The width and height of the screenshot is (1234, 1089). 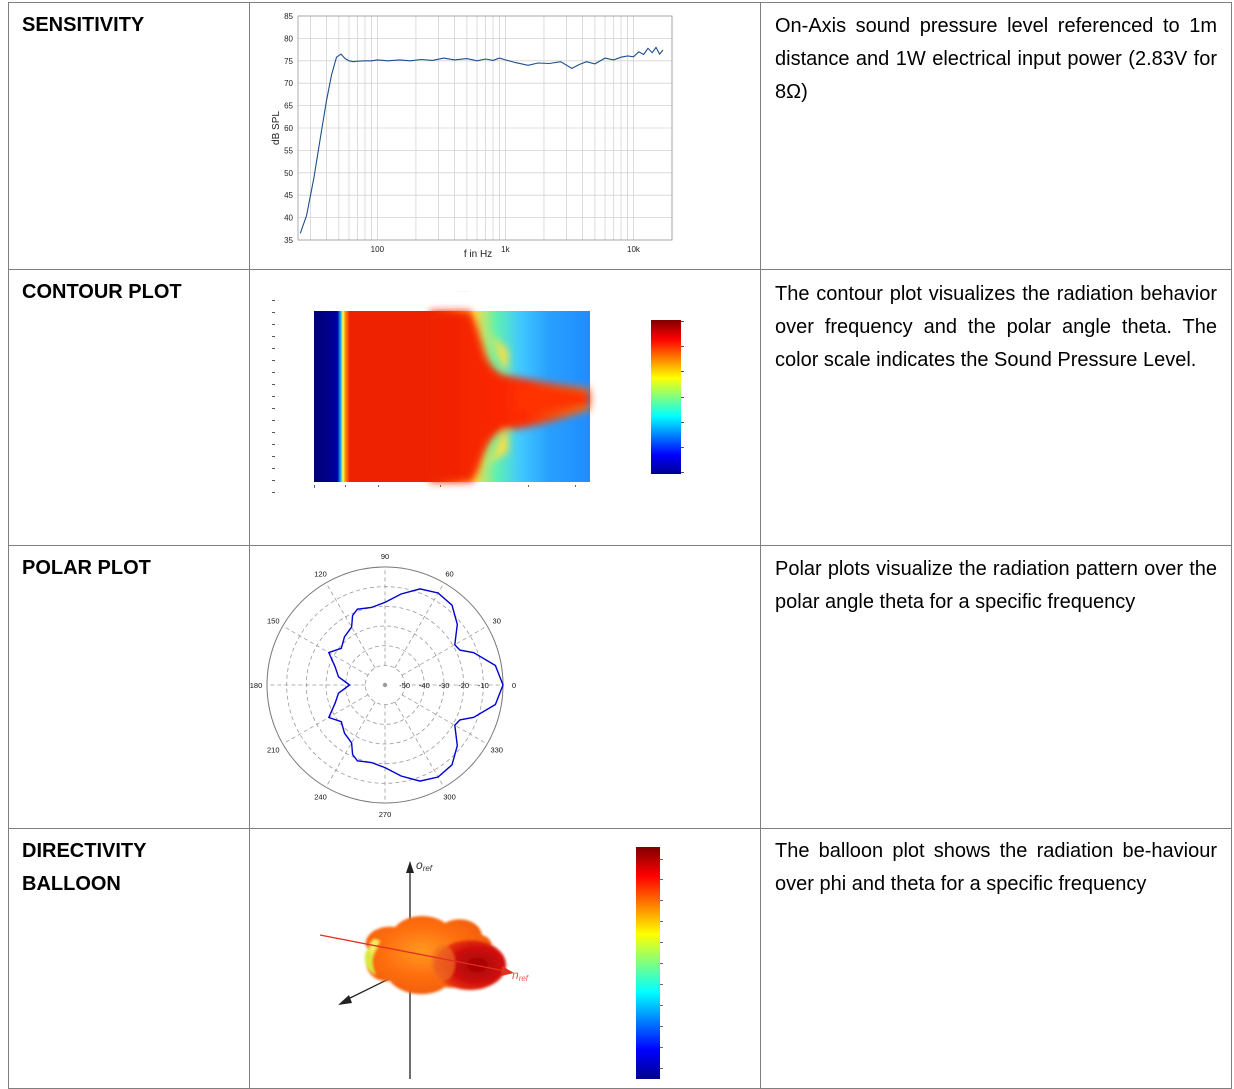 What do you see at coordinates (648, 963) in the screenshot?
I see `balloon-colorbar` at bounding box center [648, 963].